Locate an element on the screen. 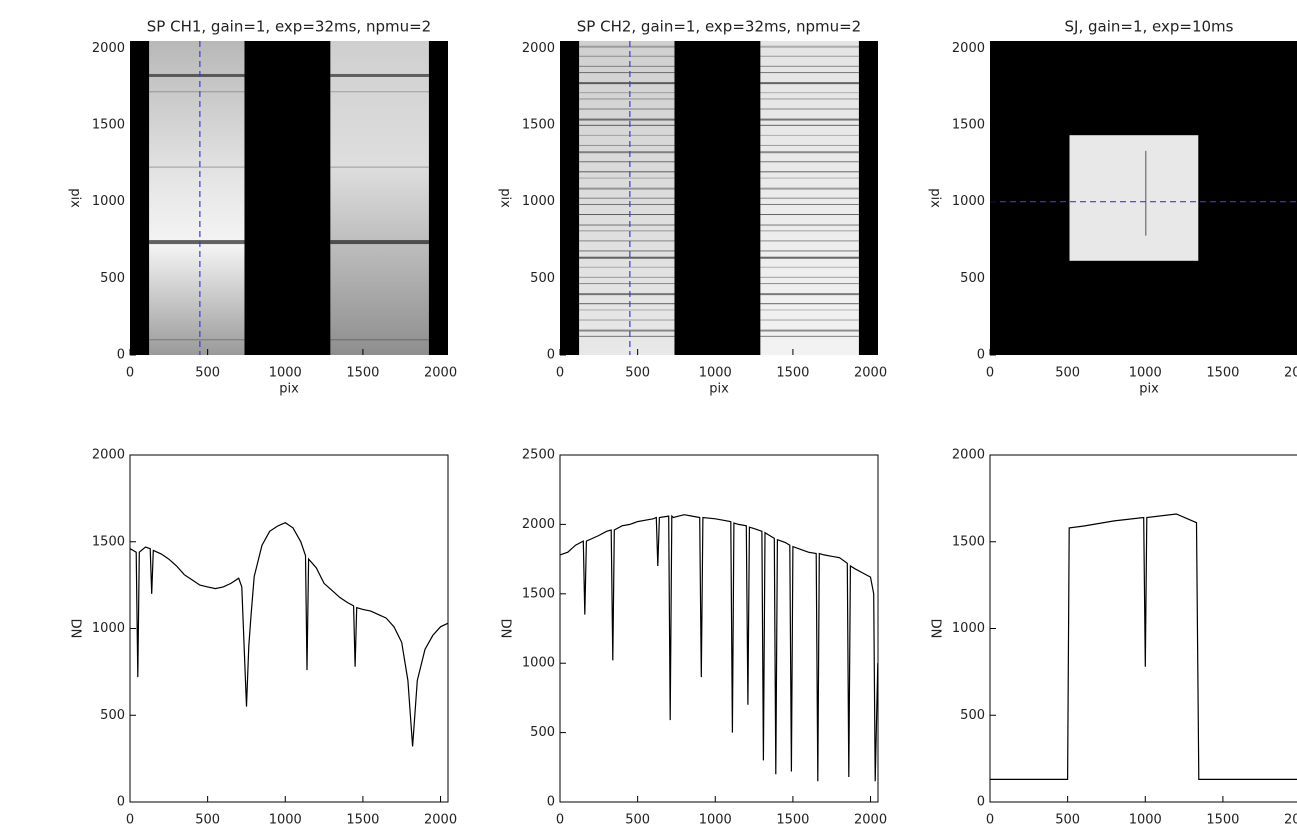 This screenshot has height=828, width=1297. y-axis-label: pix is located at coordinates (505, 198).